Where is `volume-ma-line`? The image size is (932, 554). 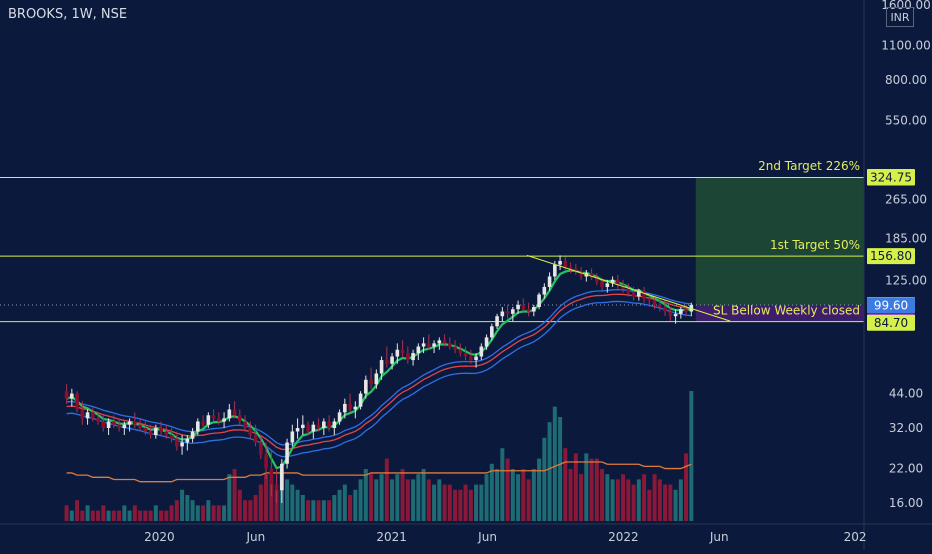 volume-ma-line is located at coordinates (379, 472).